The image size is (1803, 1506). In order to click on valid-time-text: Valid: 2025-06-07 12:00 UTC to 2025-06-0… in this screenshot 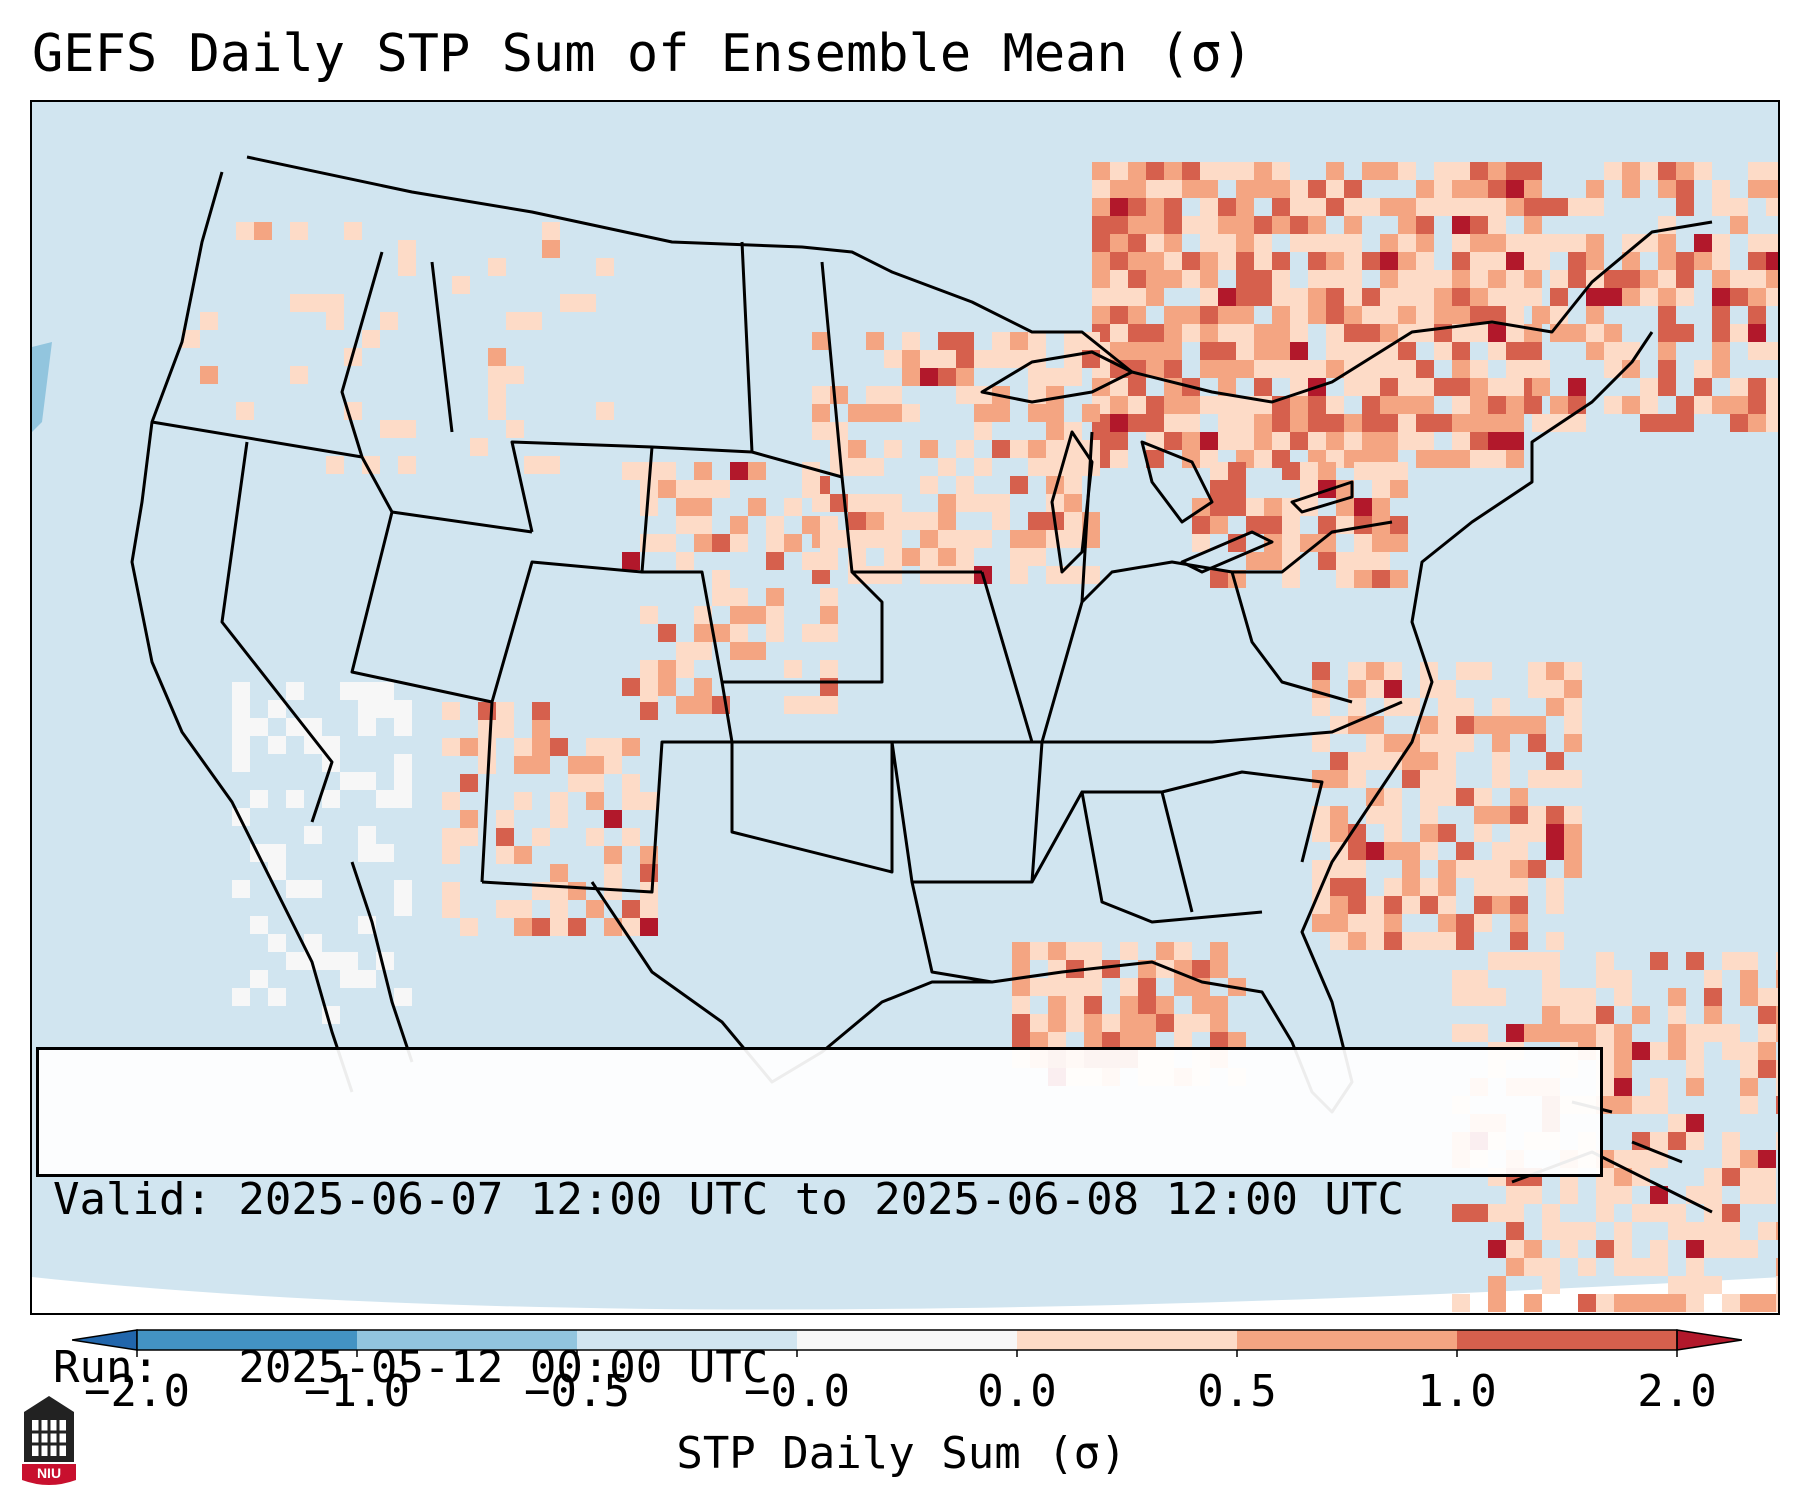, I will do `click(729, 1199)`.